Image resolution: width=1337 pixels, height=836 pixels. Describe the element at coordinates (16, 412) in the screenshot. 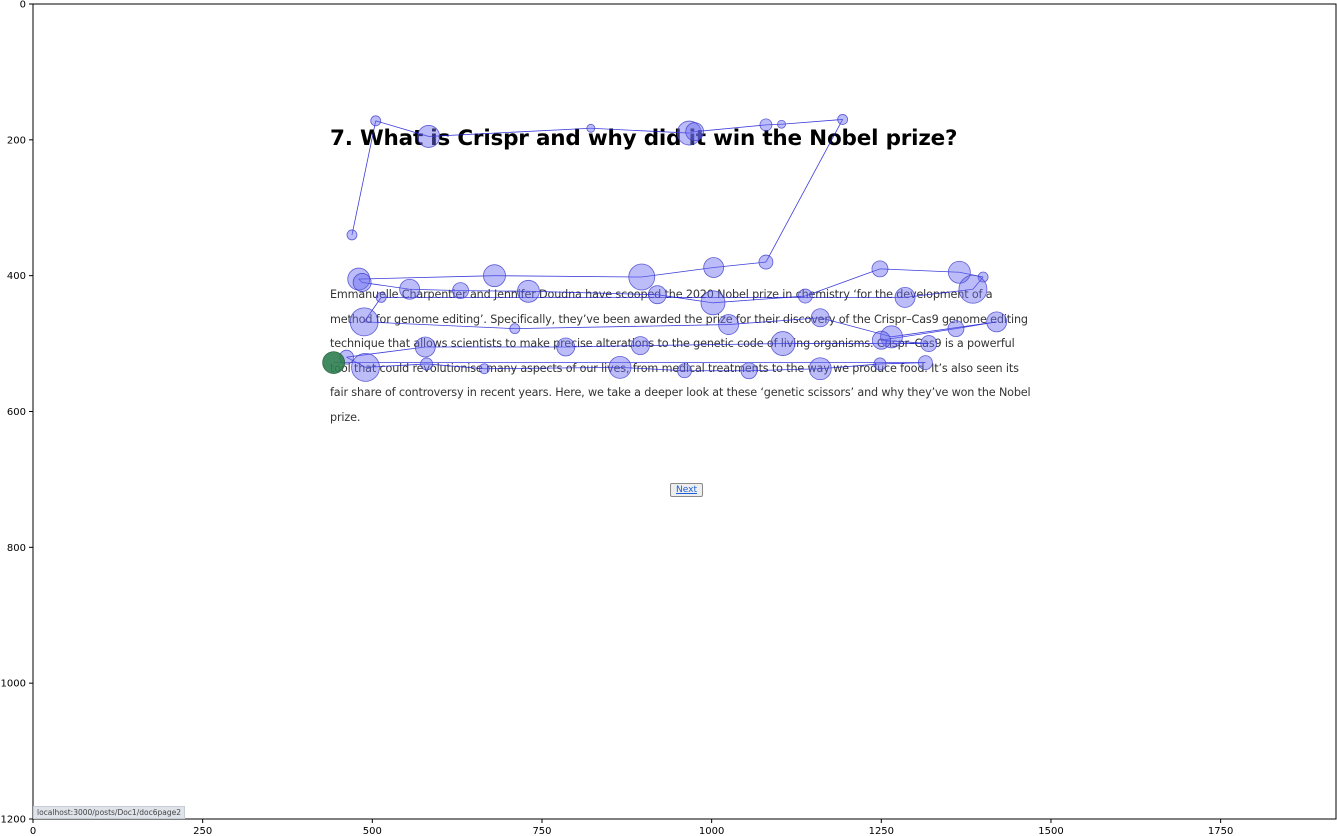

I see `y-tick-label: 600` at that location.